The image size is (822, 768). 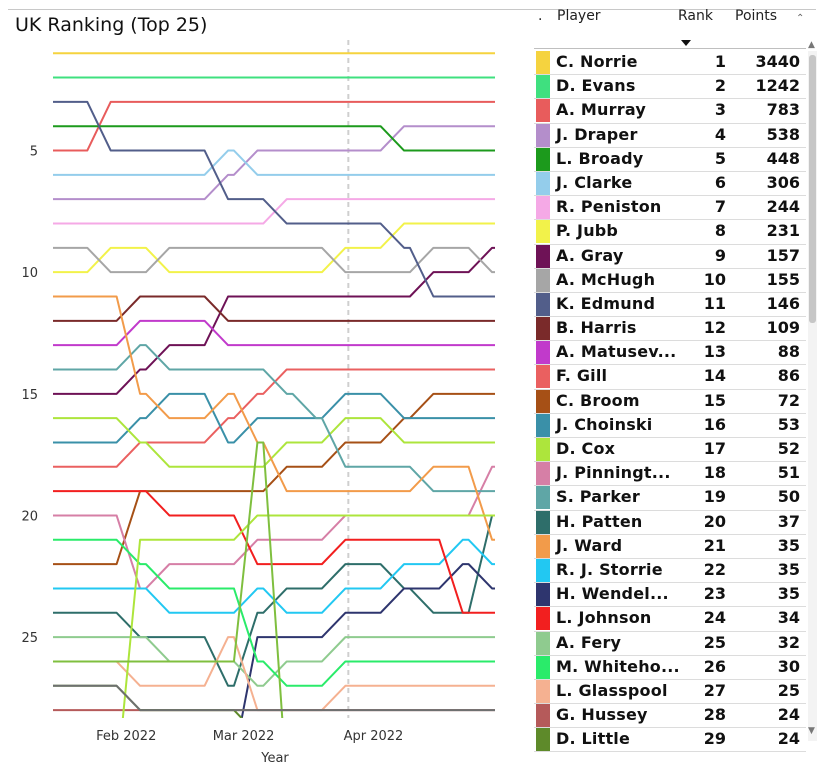 What do you see at coordinates (670, 546) in the screenshot?
I see `table-row: J. Ward 21 35` at bounding box center [670, 546].